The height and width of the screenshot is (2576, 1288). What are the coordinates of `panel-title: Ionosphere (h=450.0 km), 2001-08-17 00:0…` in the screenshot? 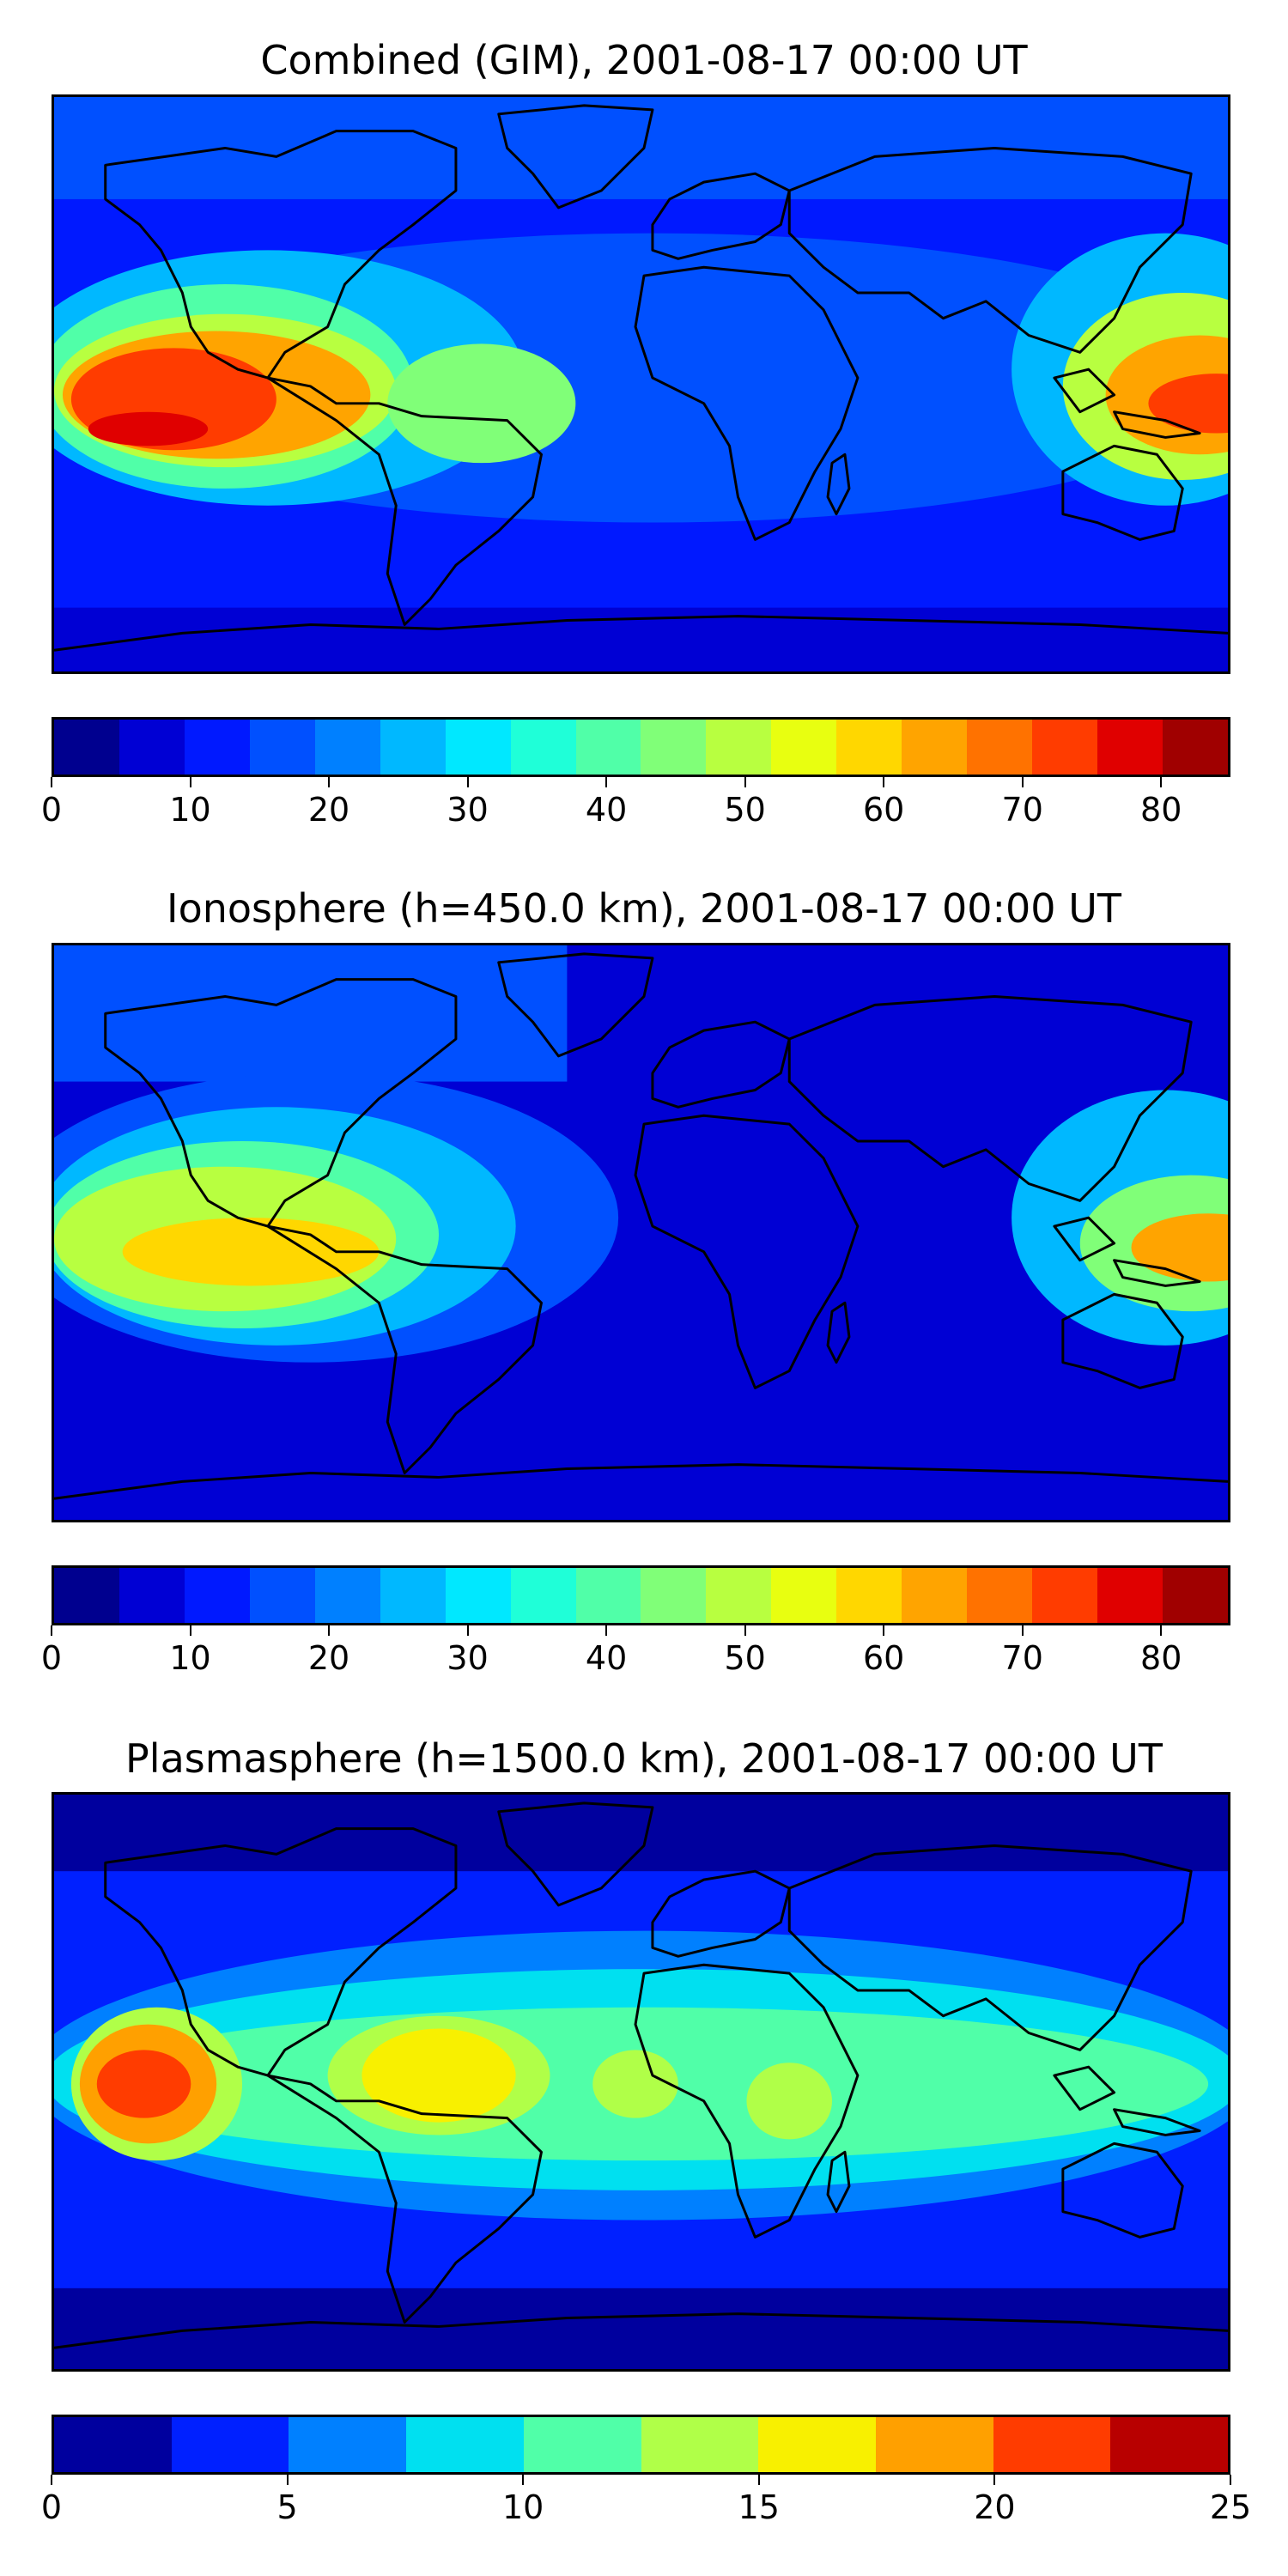 It's located at (644, 908).